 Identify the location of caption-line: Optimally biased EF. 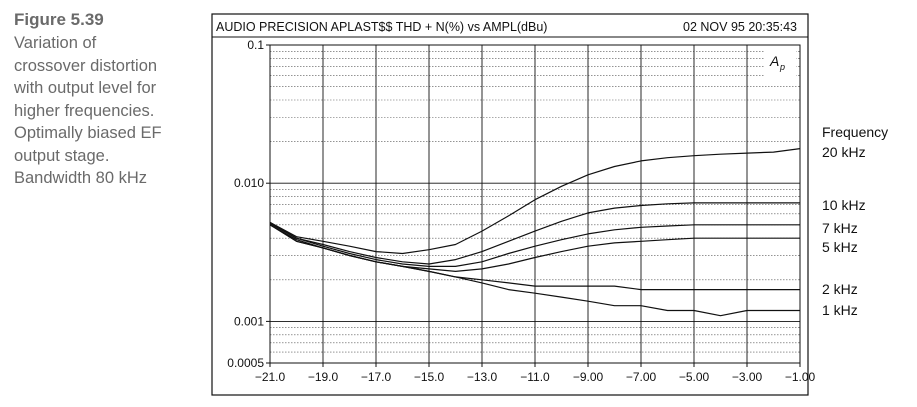
(88, 133).